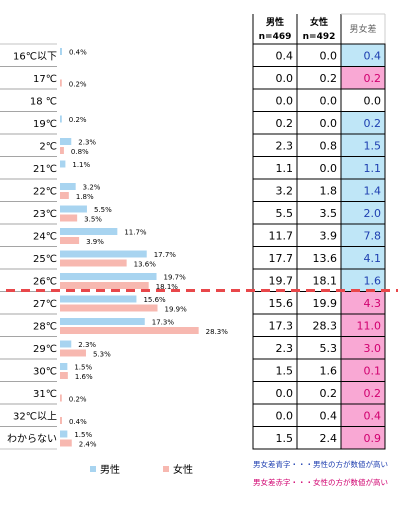 Image resolution: width=400 pixels, height=505 pixels. What do you see at coordinates (373, 438) in the screenshot?
I see `table-cell-diff: 0.9` at bounding box center [373, 438].